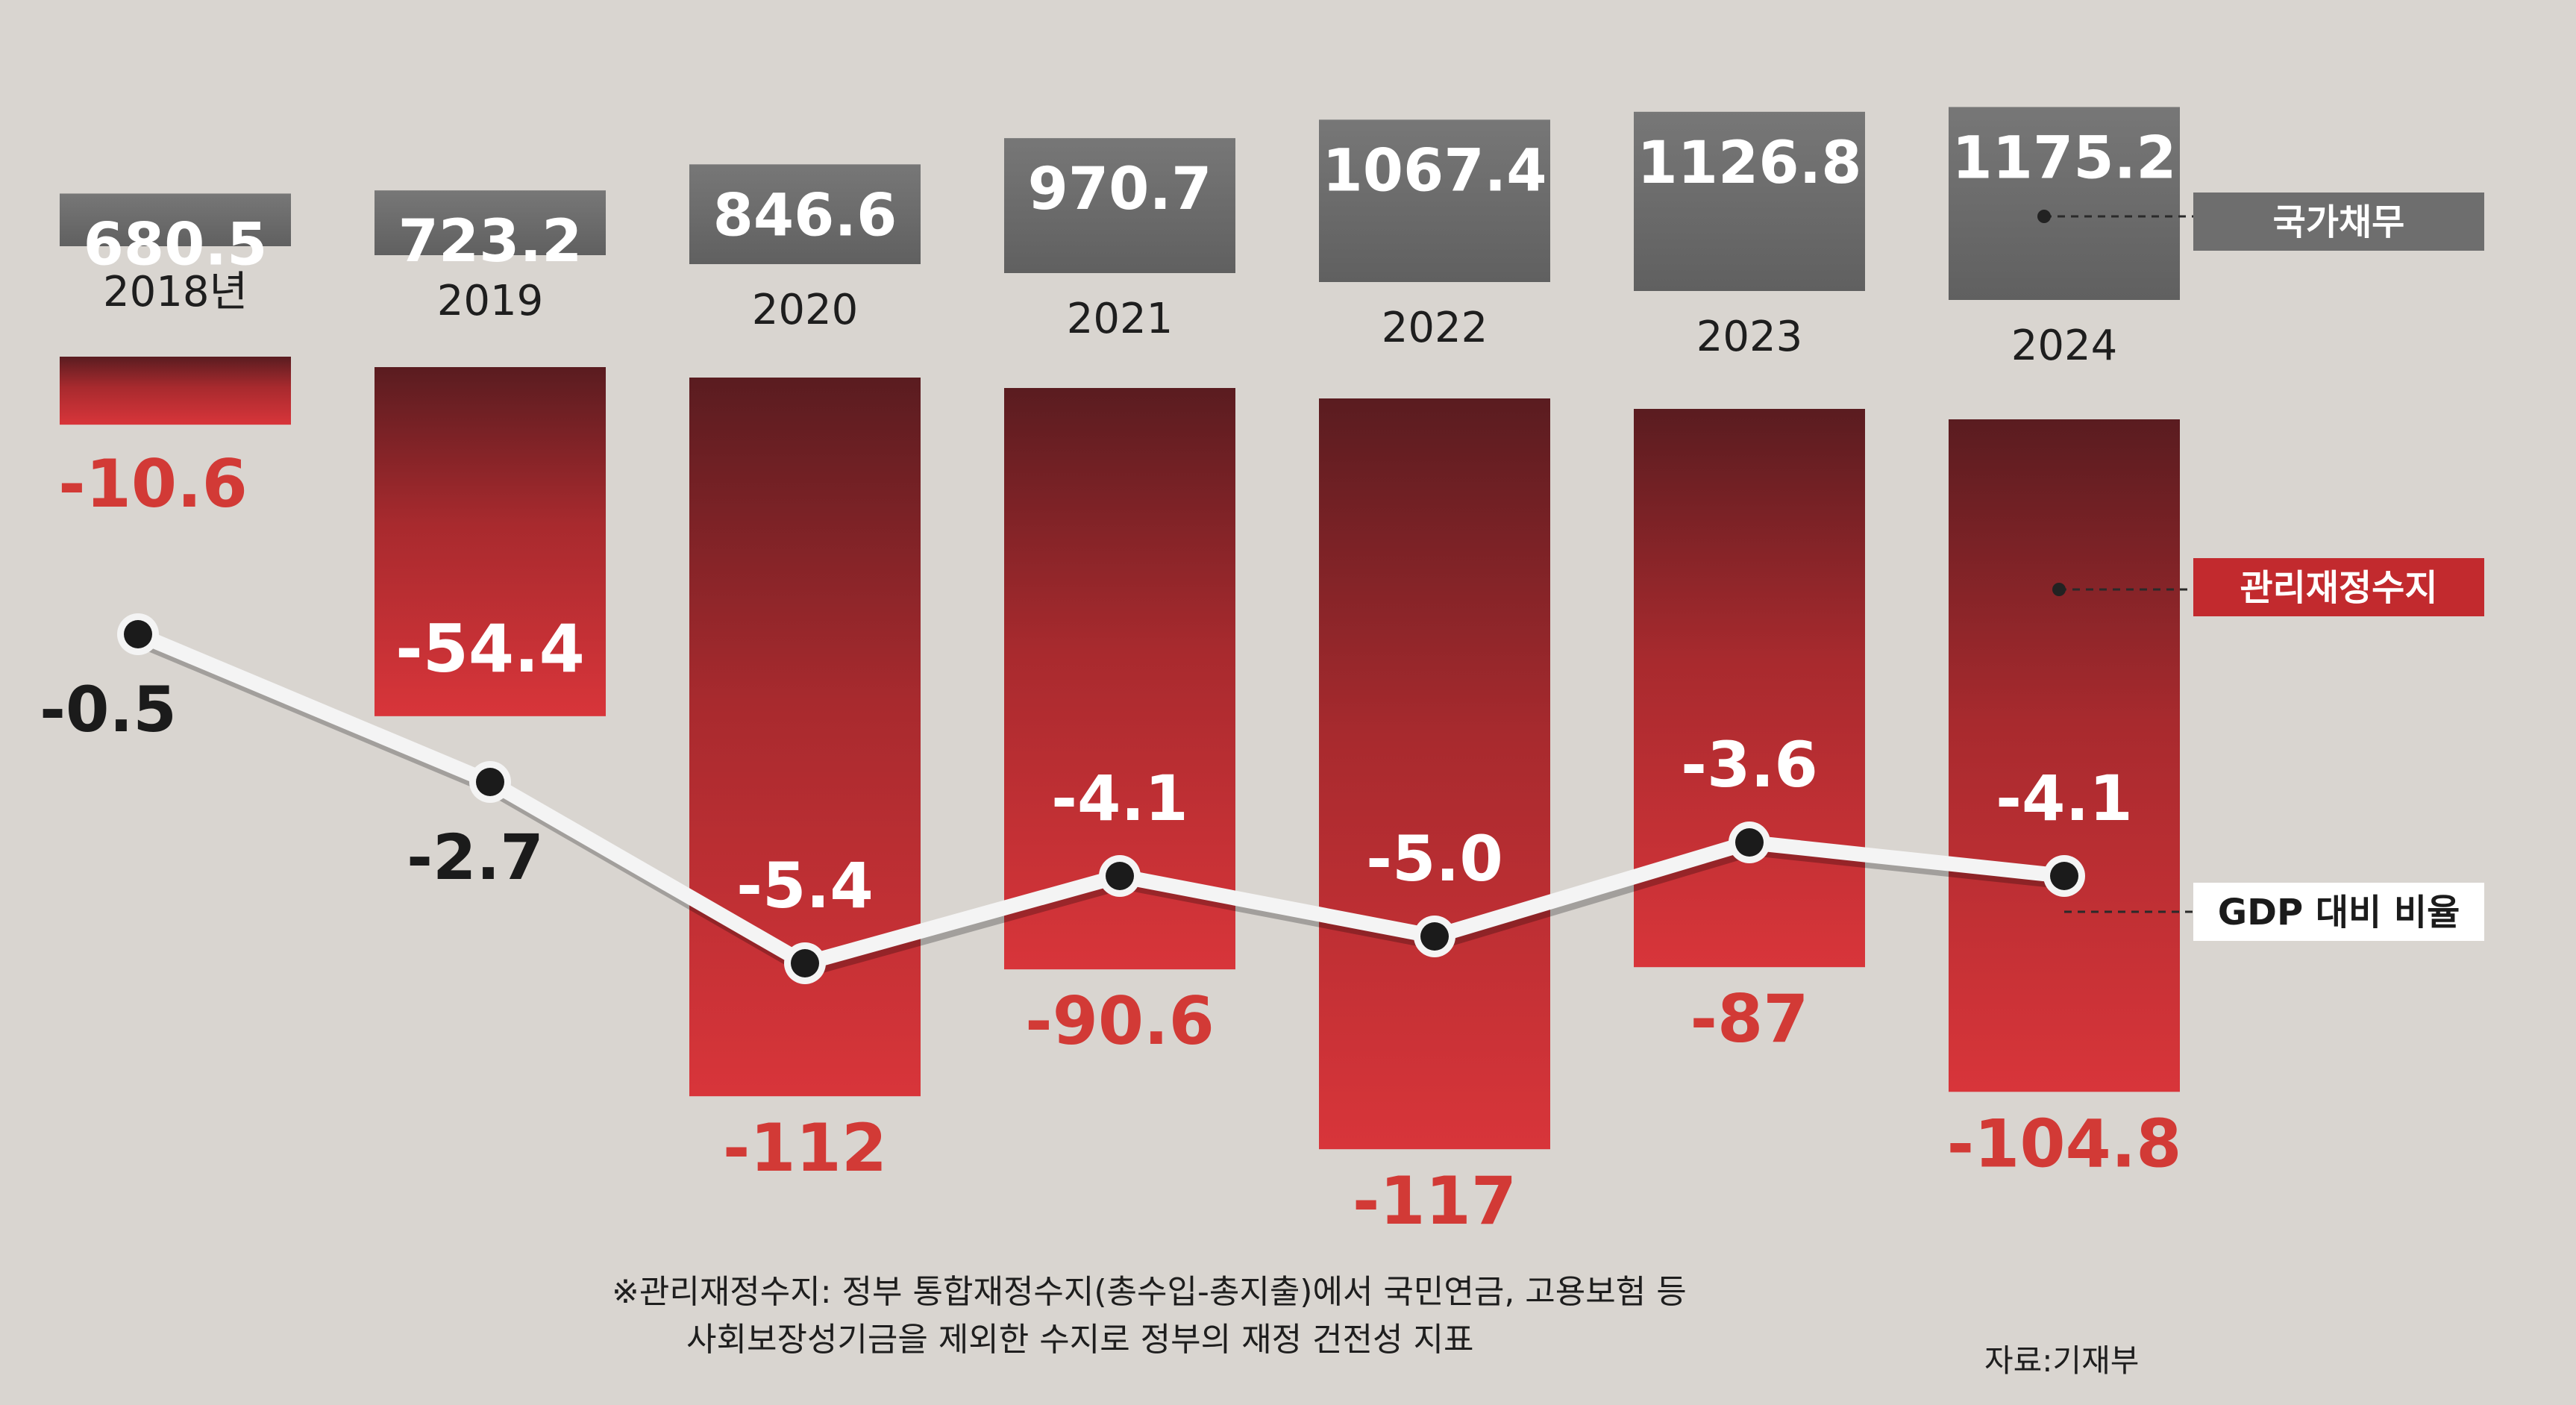  Describe the element at coordinates (1434, 858) in the screenshot. I see `ratio-value-label: -5.0` at that location.